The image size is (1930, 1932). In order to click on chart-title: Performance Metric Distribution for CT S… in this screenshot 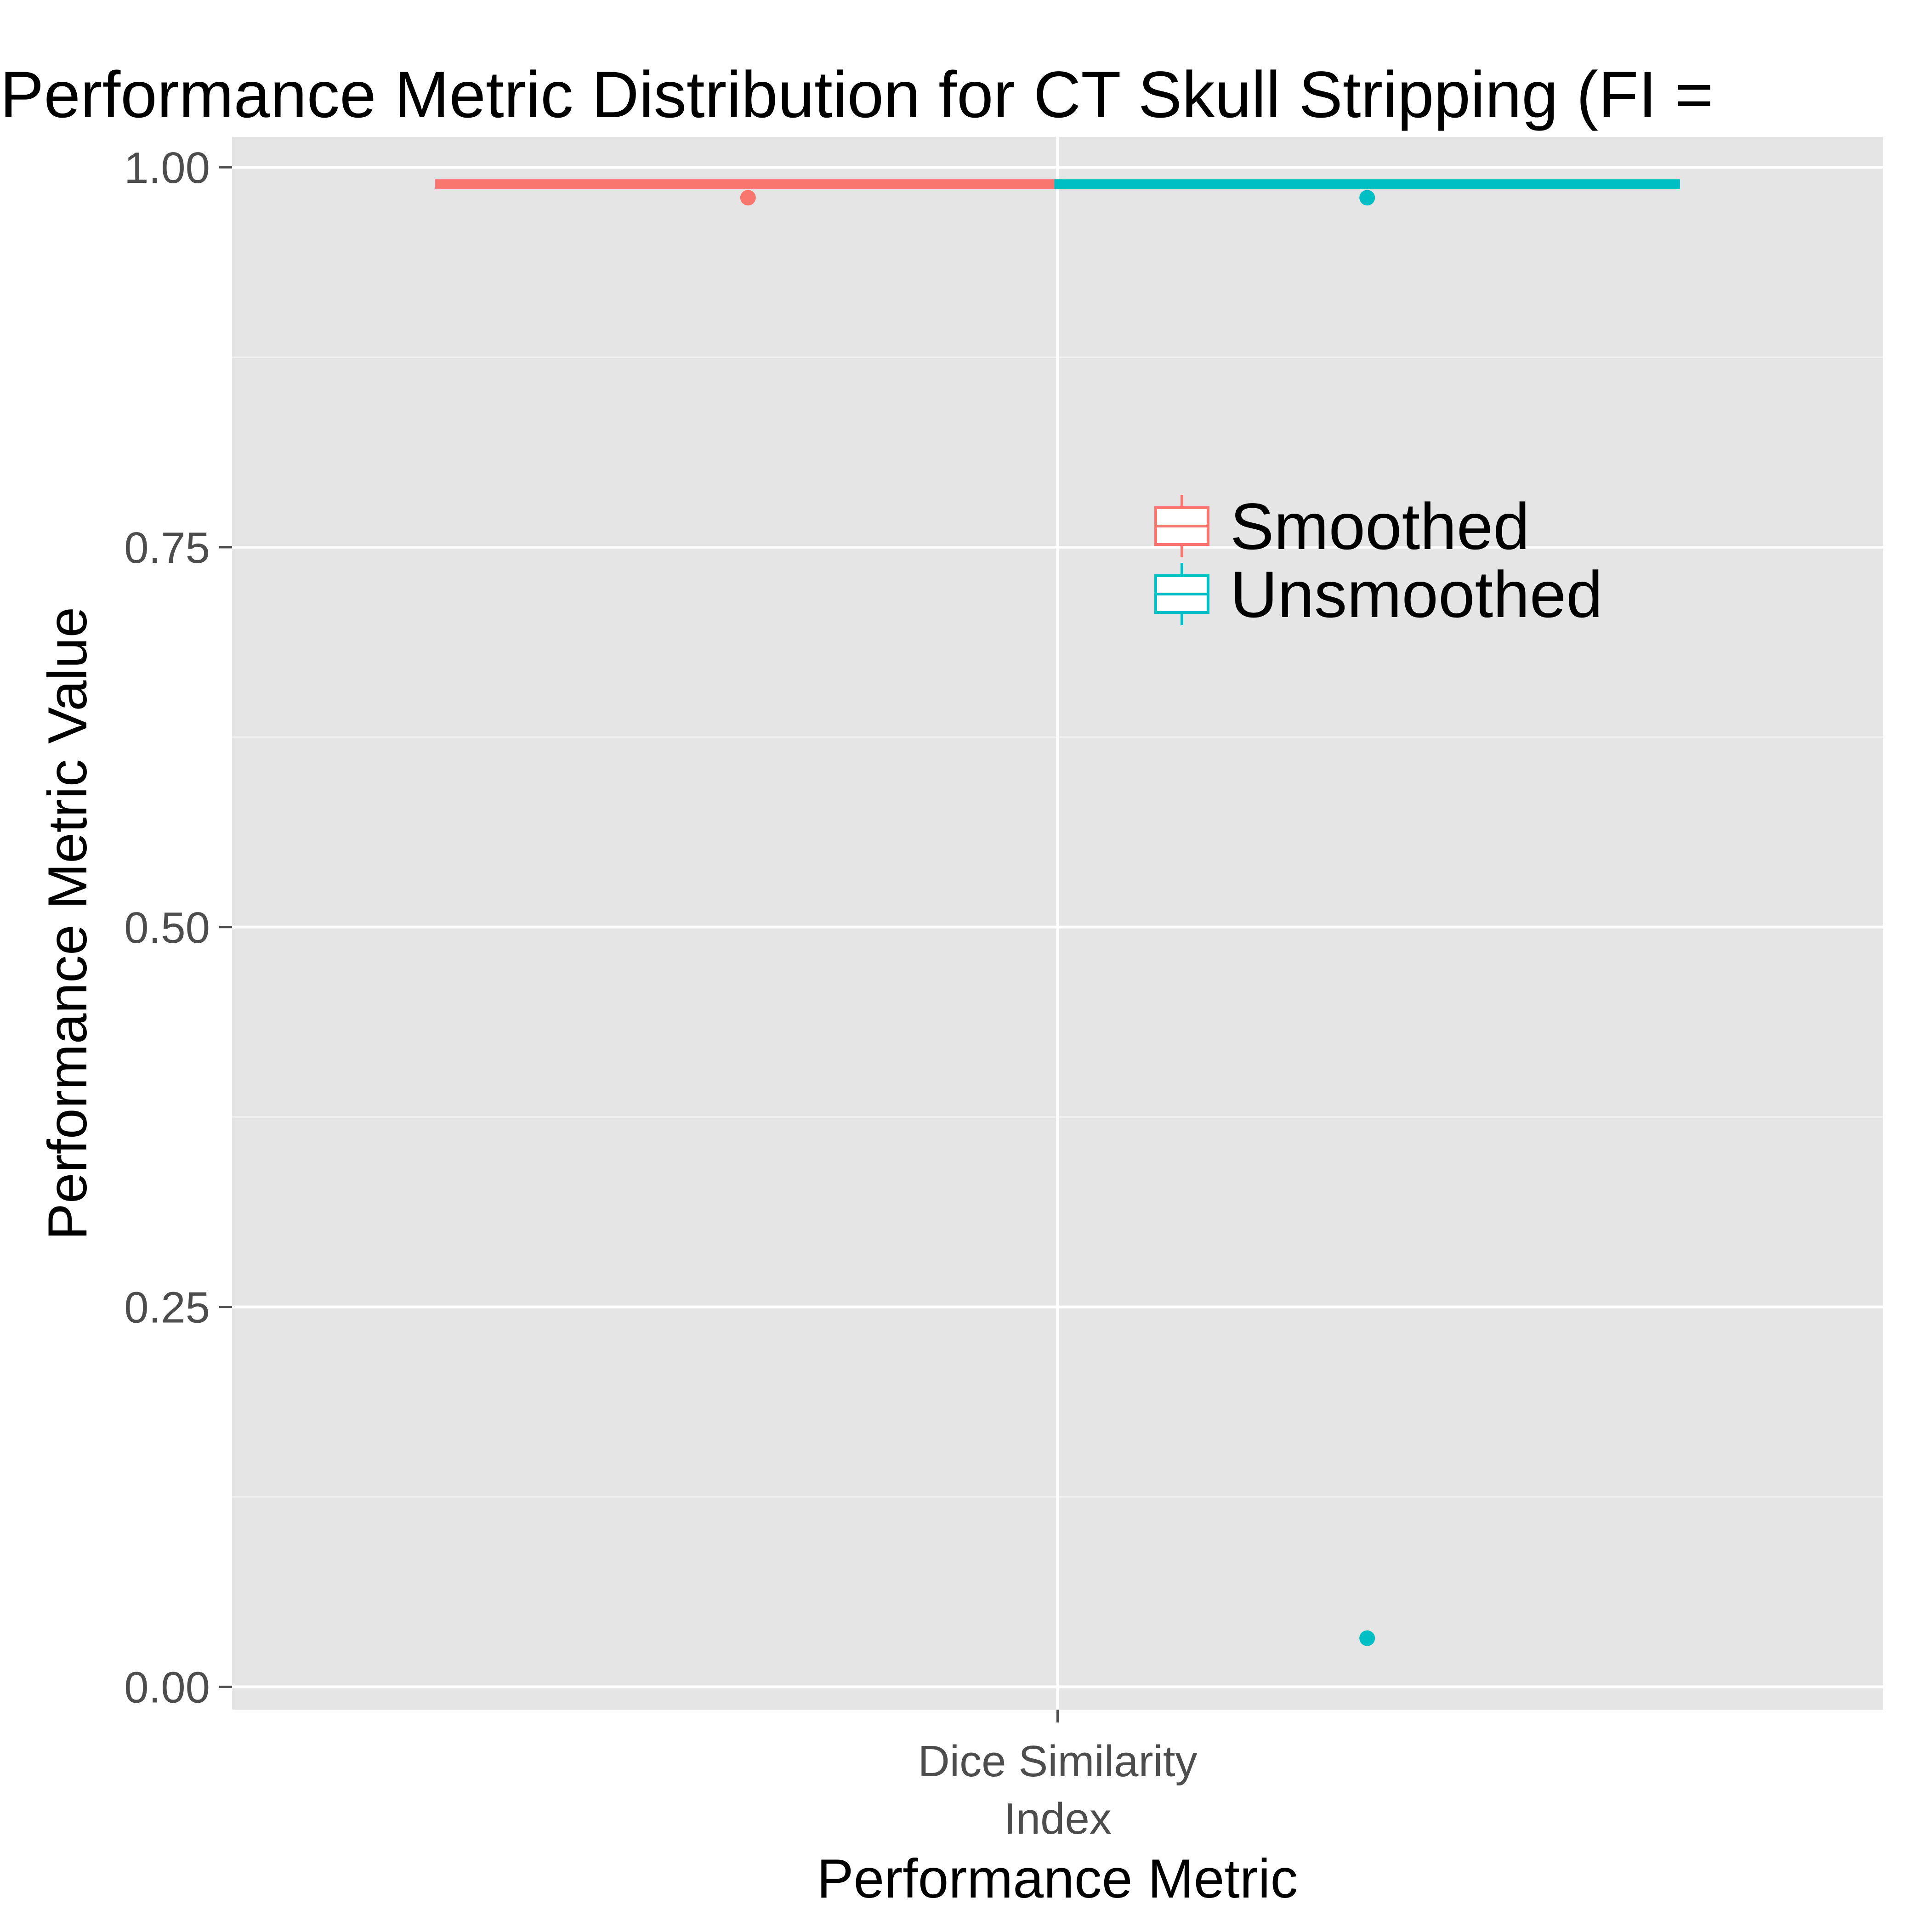, I will do `click(856, 94)`.